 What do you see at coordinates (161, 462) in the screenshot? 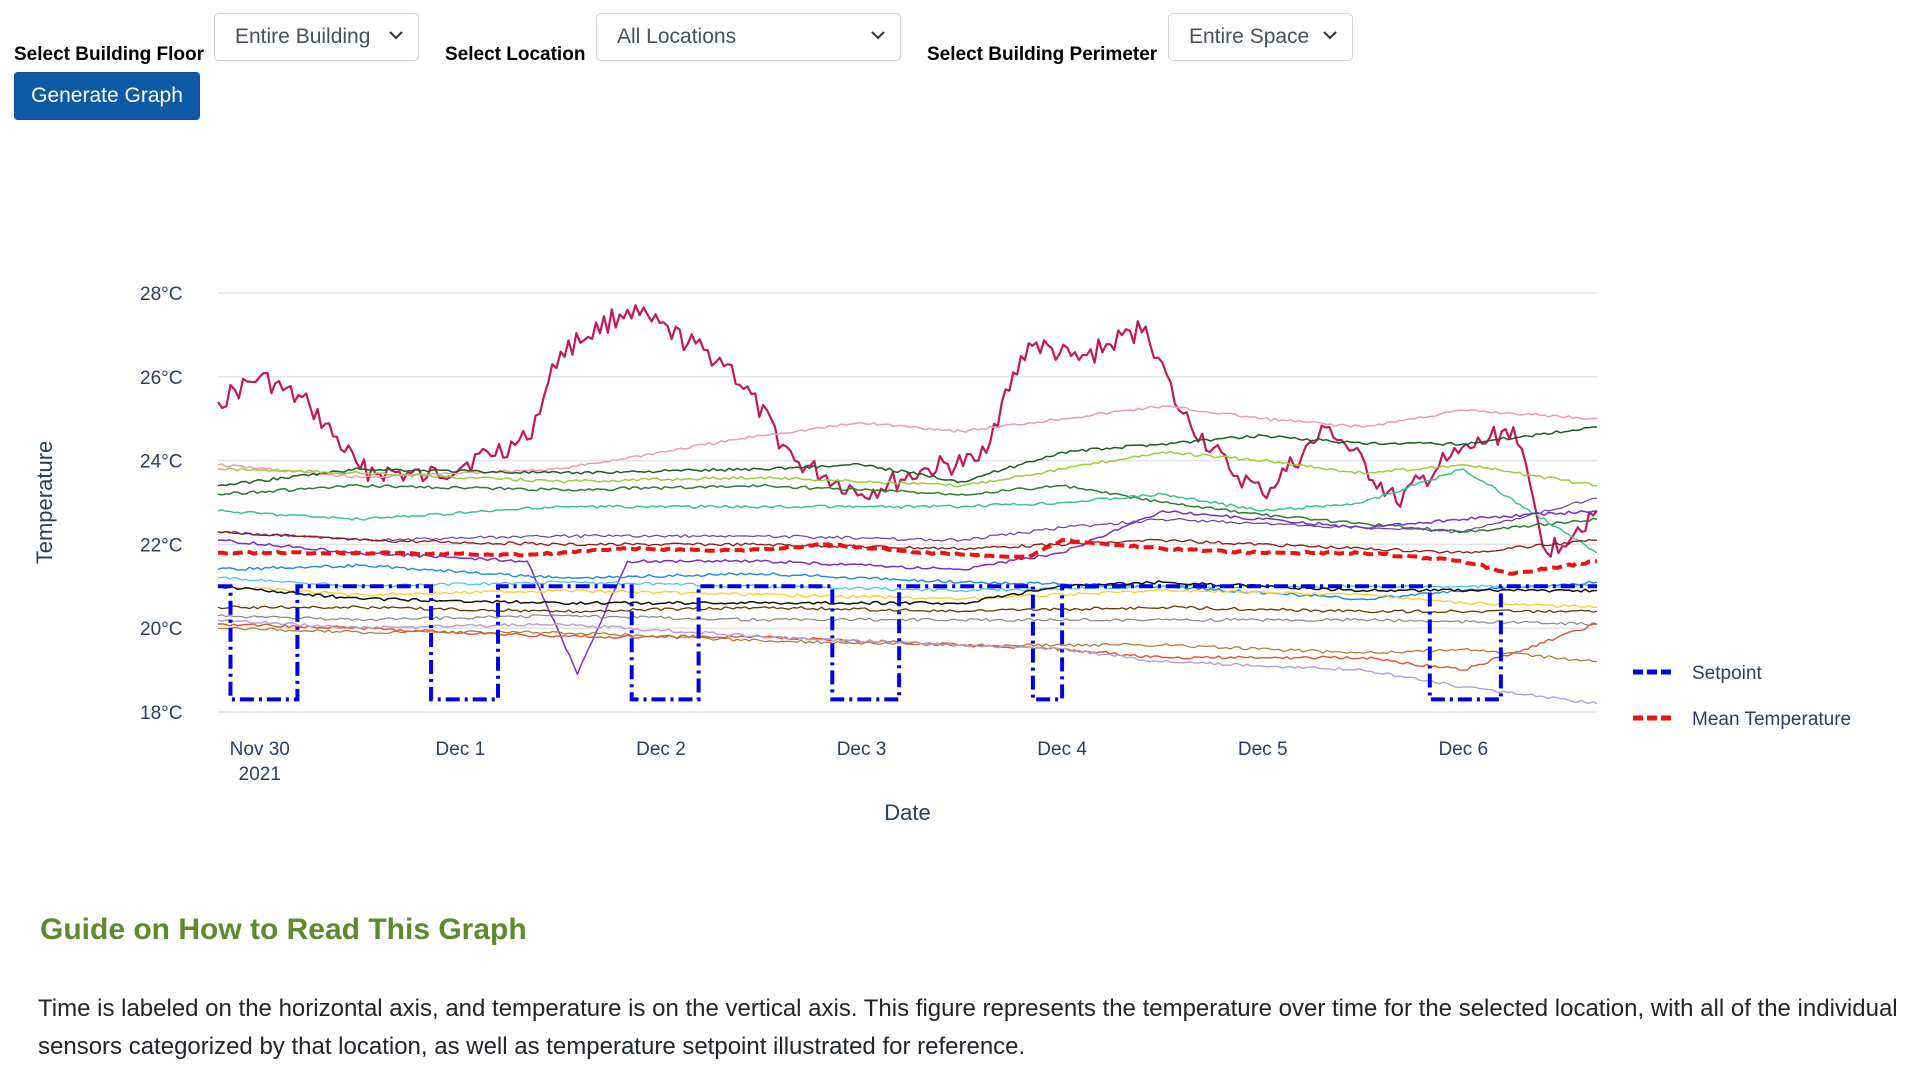
I see `y-tick-label: 24°C` at bounding box center [161, 462].